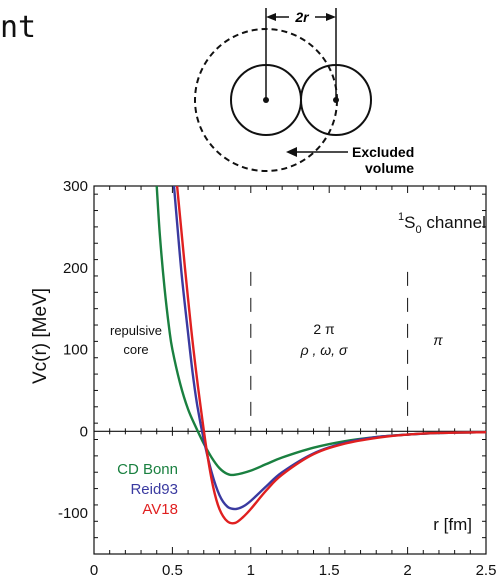 This screenshot has height=587, width=497. What do you see at coordinates (407, 570) in the screenshot?
I see `x-tick-label: 2` at bounding box center [407, 570].